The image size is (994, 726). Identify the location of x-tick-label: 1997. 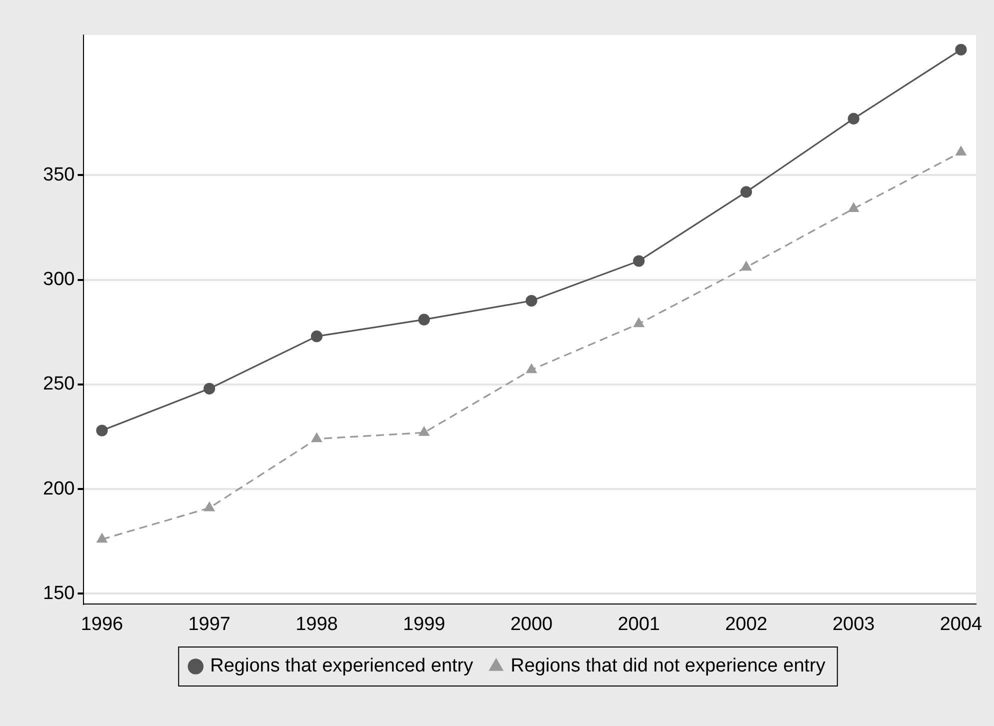
(209, 624).